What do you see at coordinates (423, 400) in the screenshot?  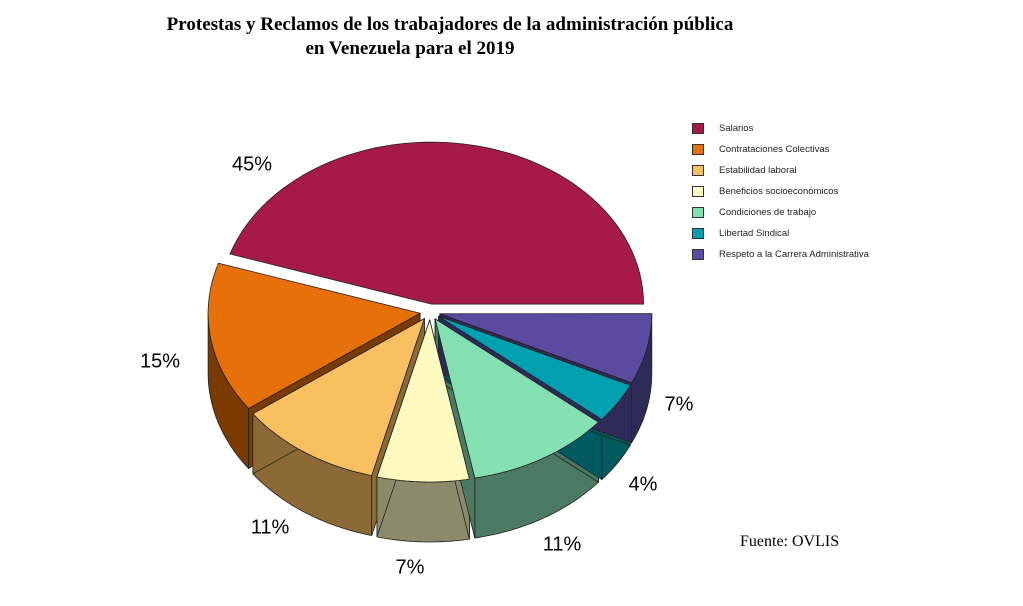 I see `slice-beneficios-socioecon-micos` at bounding box center [423, 400].